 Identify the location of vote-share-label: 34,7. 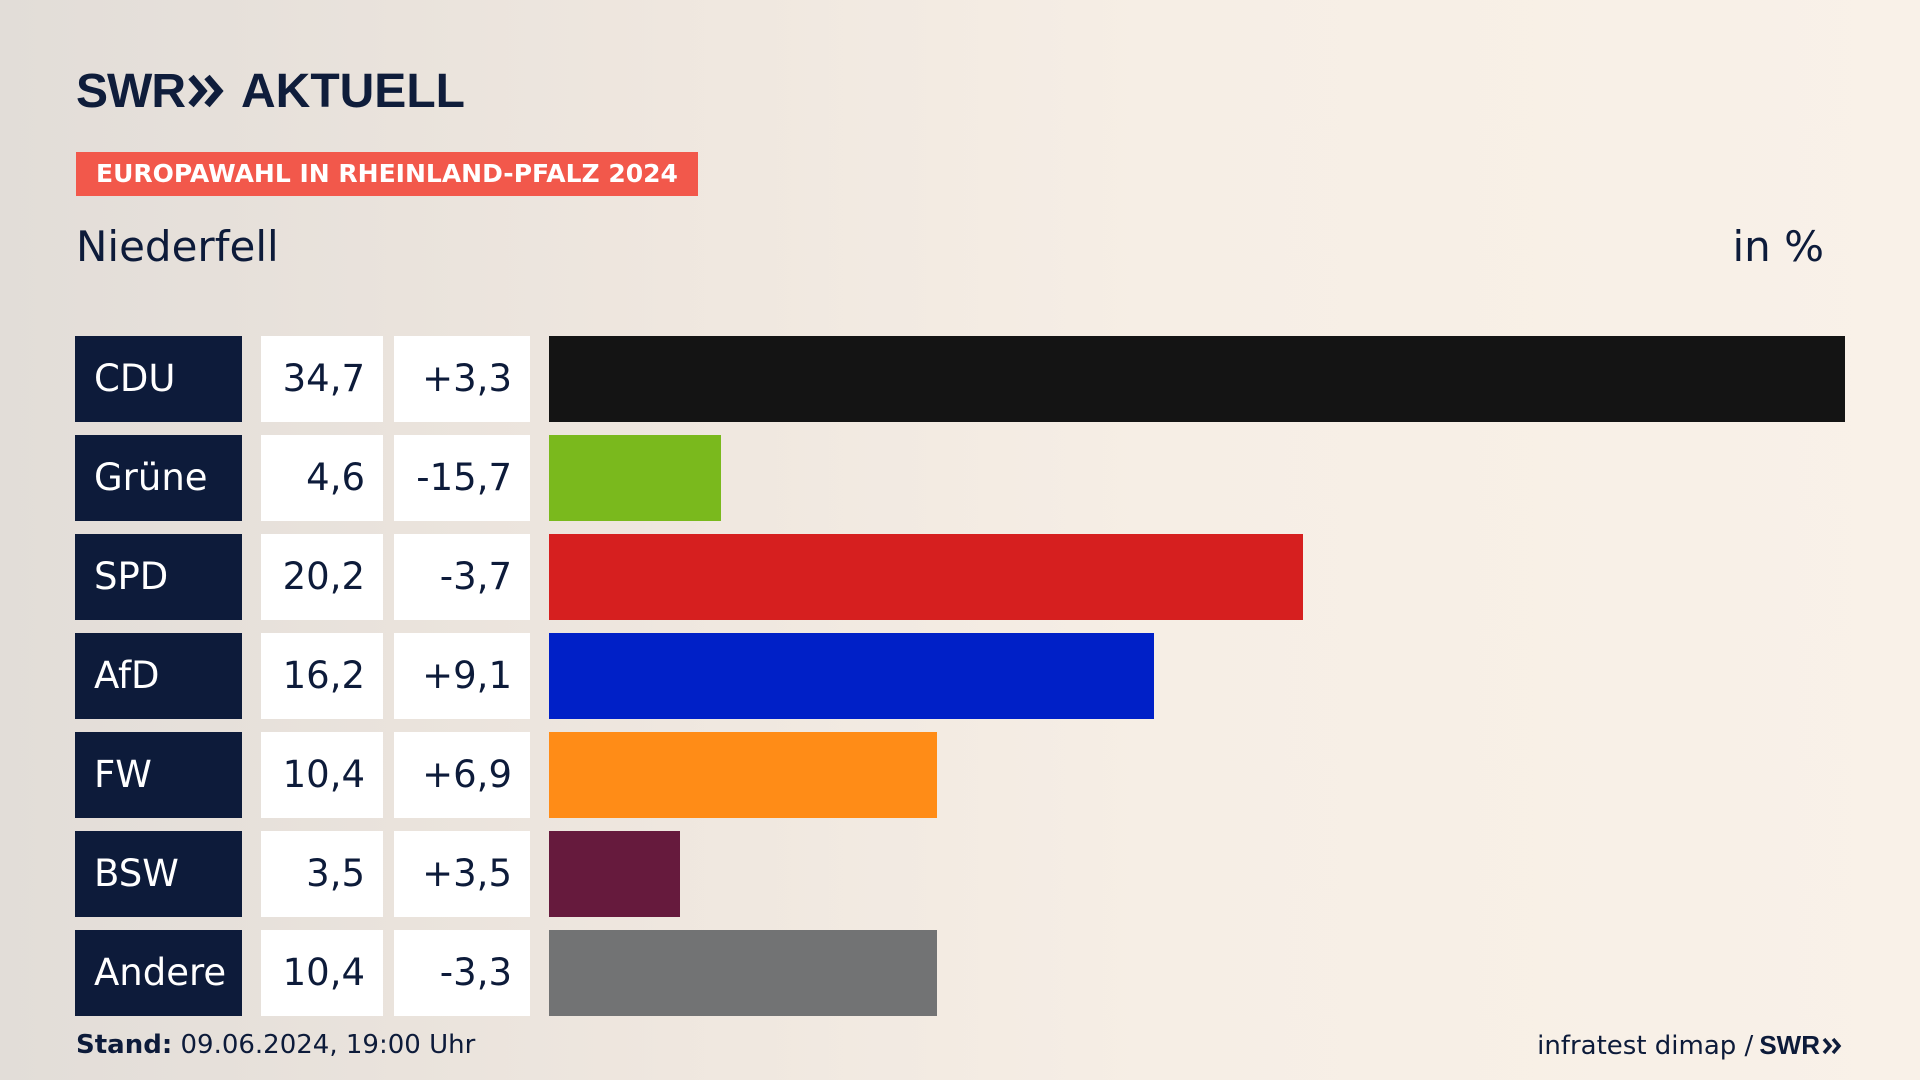
(322, 379).